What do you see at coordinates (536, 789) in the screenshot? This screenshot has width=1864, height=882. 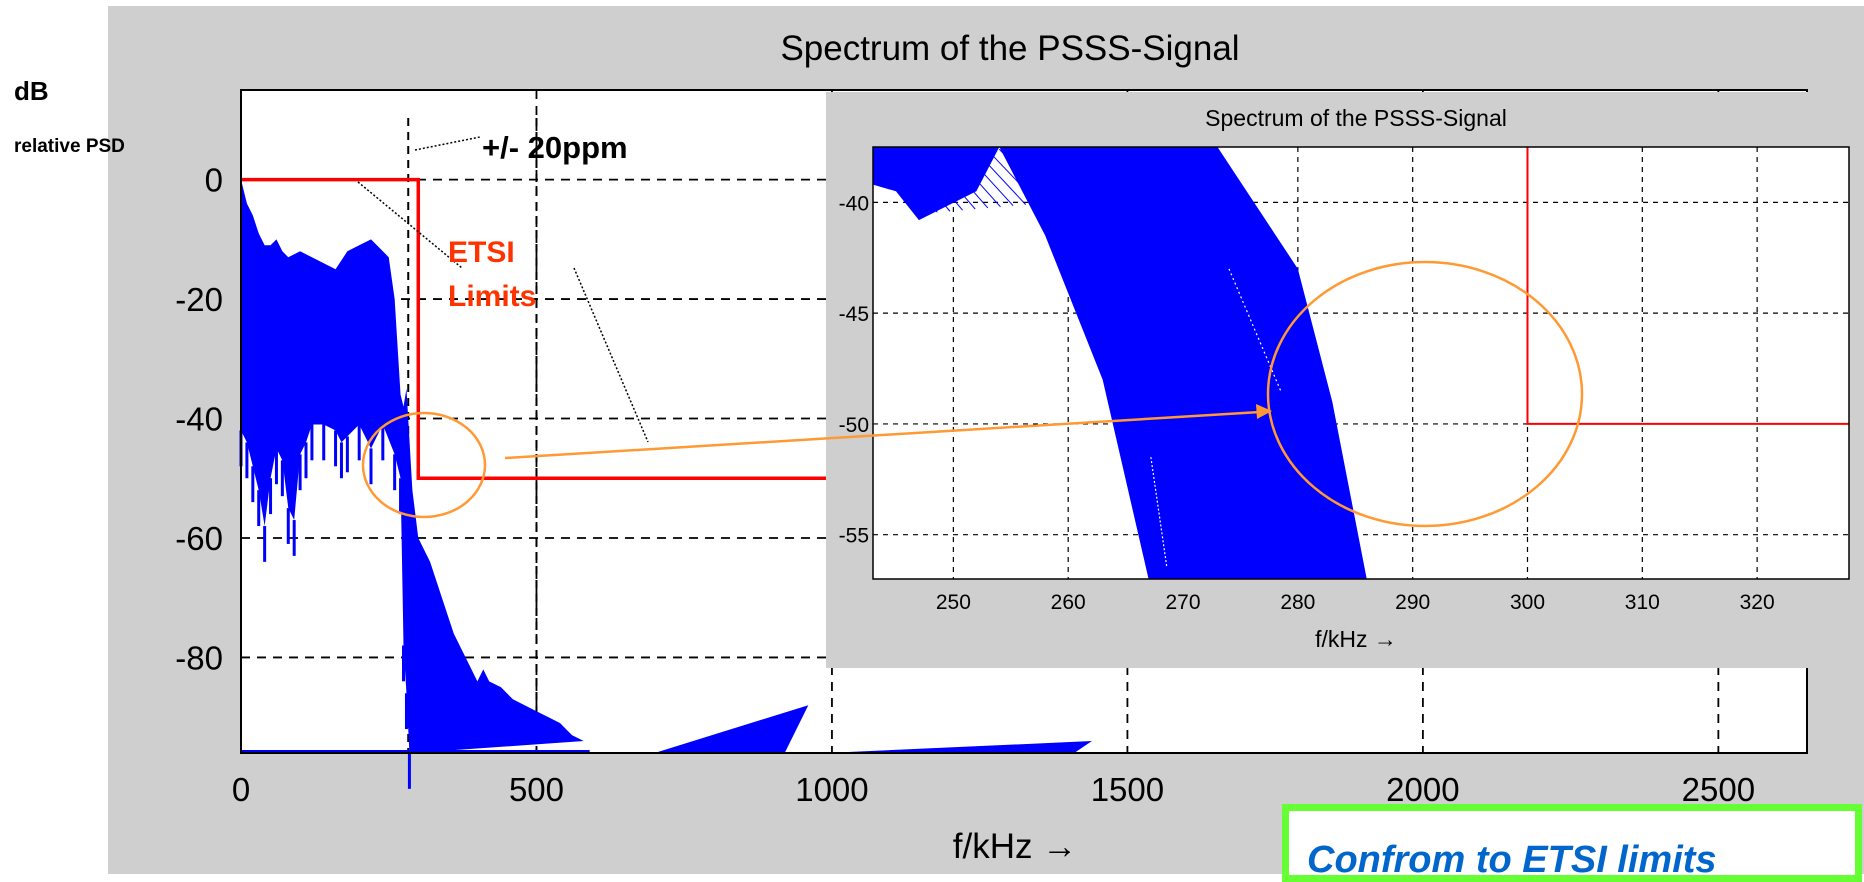 I see `main-x-tick-label: 500` at bounding box center [536, 789].